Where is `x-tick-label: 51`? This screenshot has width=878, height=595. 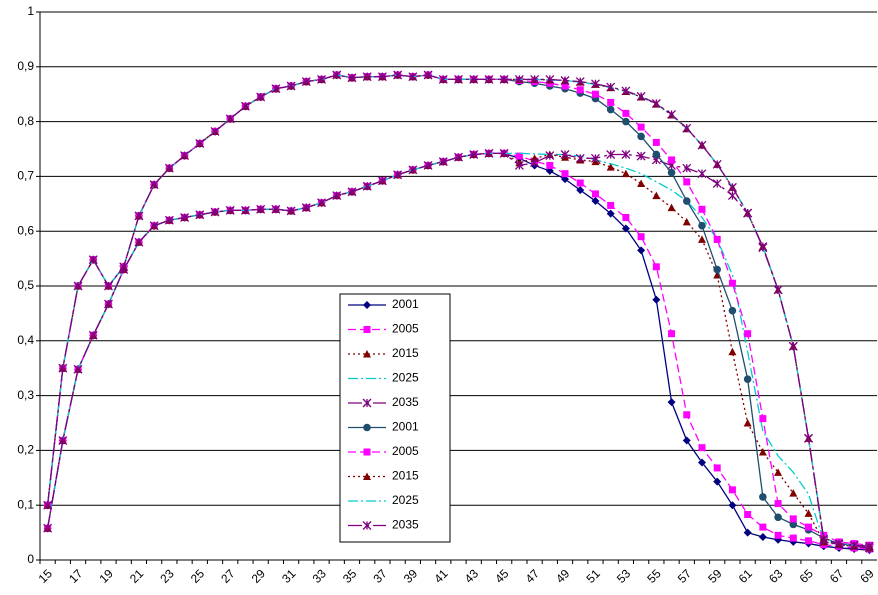 x-tick-label: 51 is located at coordinates (593, 576).